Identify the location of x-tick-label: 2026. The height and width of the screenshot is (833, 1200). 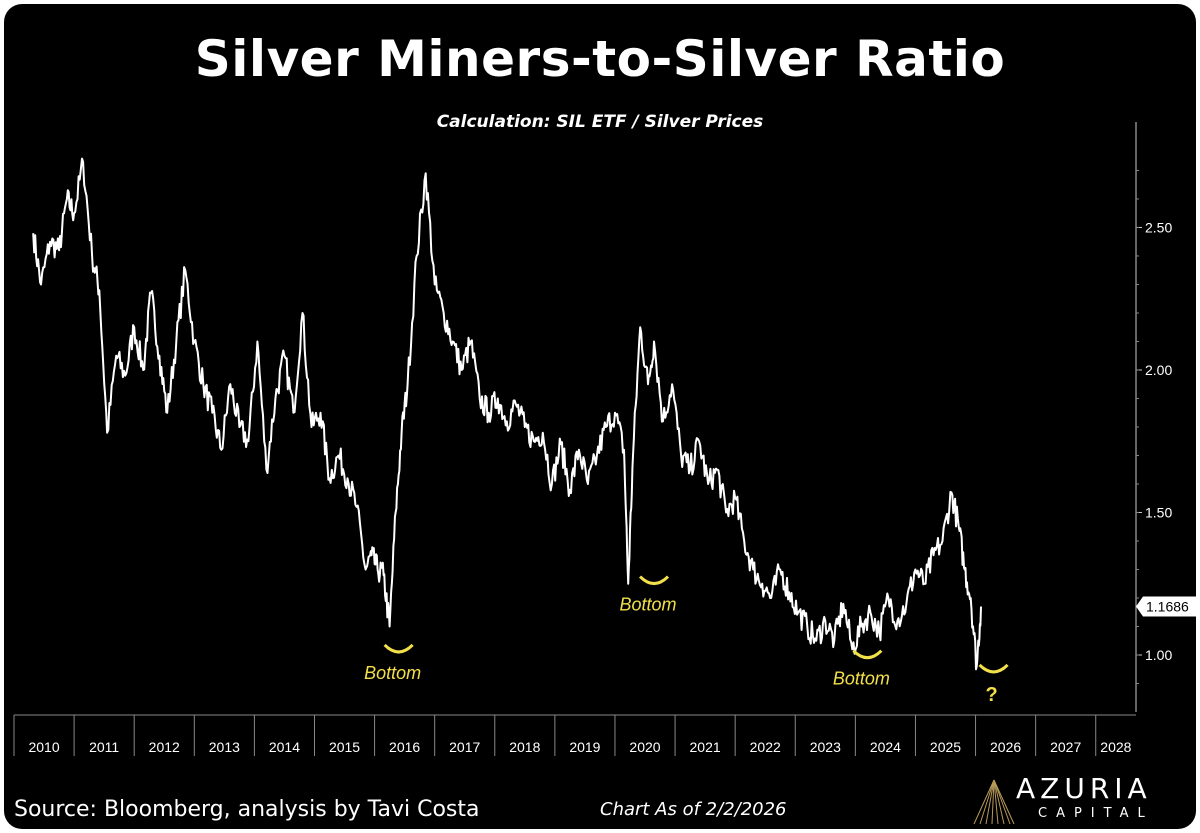
(1005, 747).